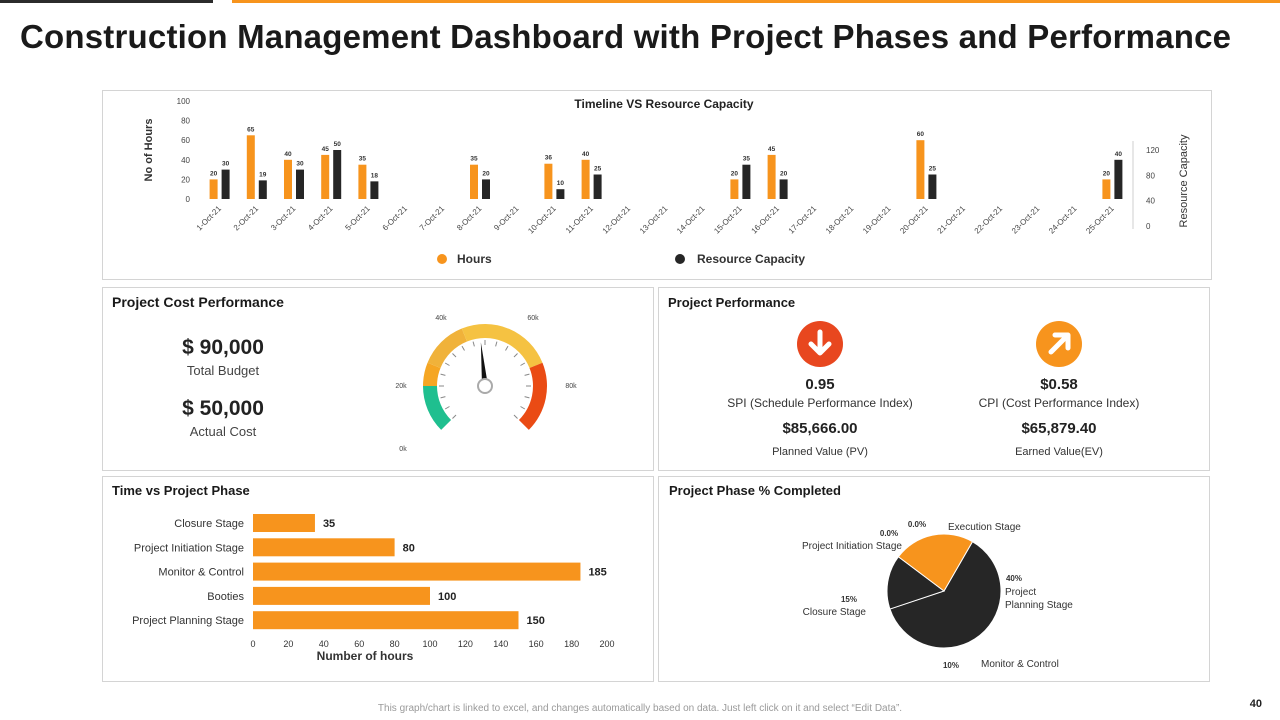 Image resolution: width=1280 pixels, height=720 pixels. Describe the element at coordinates (429, 644) in the screenshot. I see `phase-hours-x-tick: 100` at that location.